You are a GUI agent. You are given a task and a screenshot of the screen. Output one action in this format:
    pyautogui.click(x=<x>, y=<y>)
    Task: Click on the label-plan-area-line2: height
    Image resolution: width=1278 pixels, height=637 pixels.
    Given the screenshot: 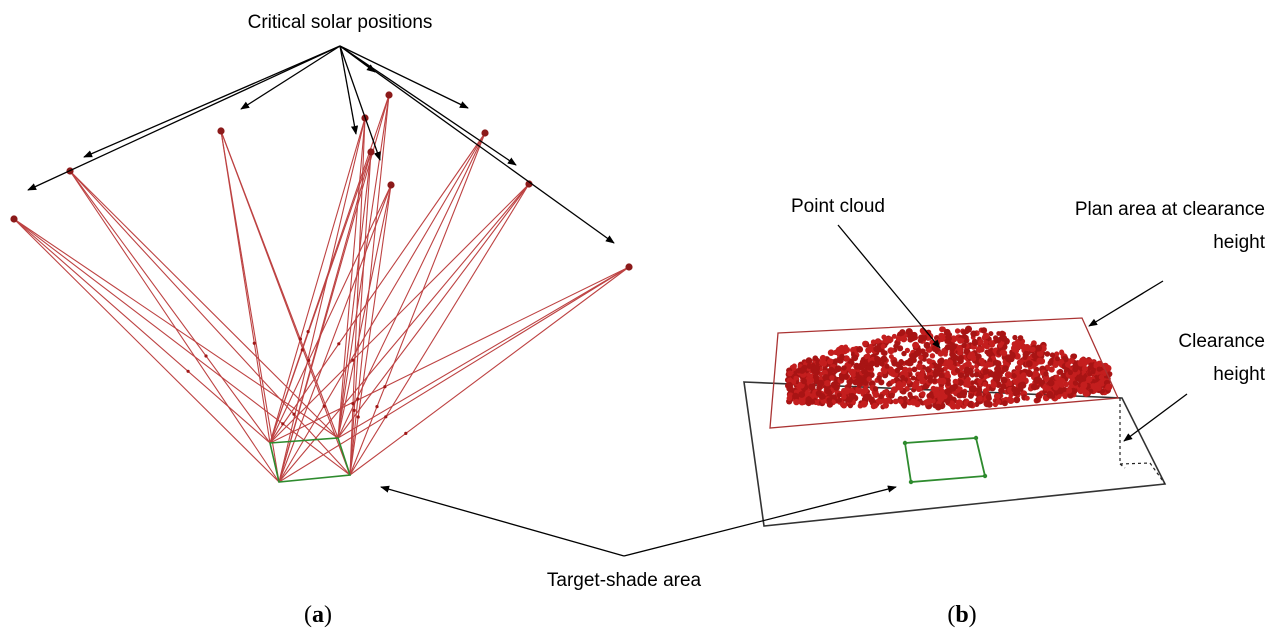 What is the action you would take?
    pyautogui.click(x=1239, y=242)
    